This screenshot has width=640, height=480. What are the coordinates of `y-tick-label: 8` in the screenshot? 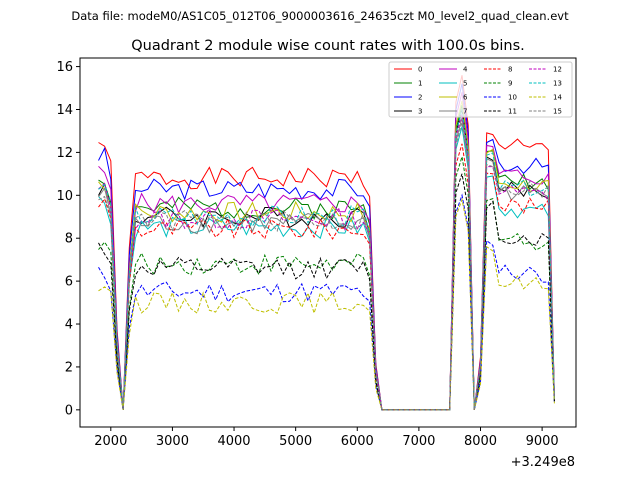 It's located at (69, 239).